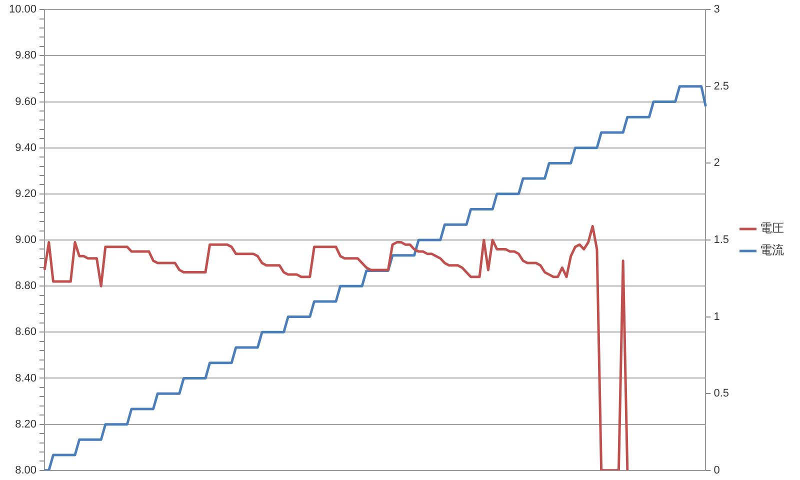  What do you see at coordinates (717, 316) in the screenshot?
I see `y2-tick-label: 1` at bounding box center [717, 316].